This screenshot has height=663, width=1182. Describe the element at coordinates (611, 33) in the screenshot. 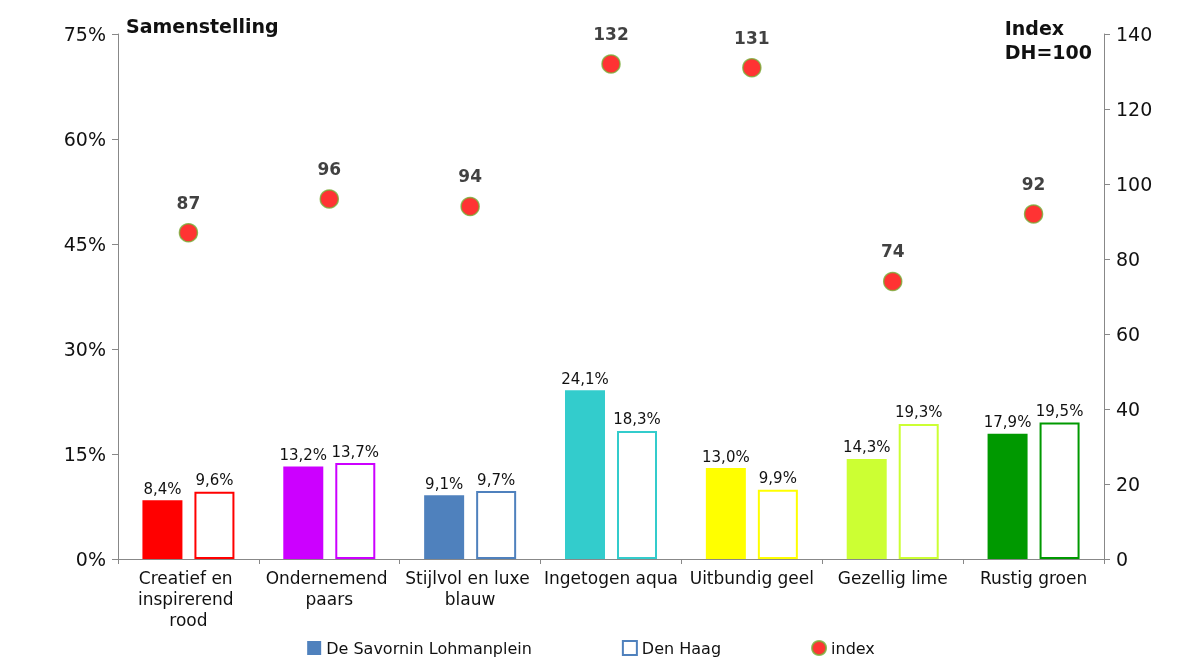

I see `data-label: 132` at that location.